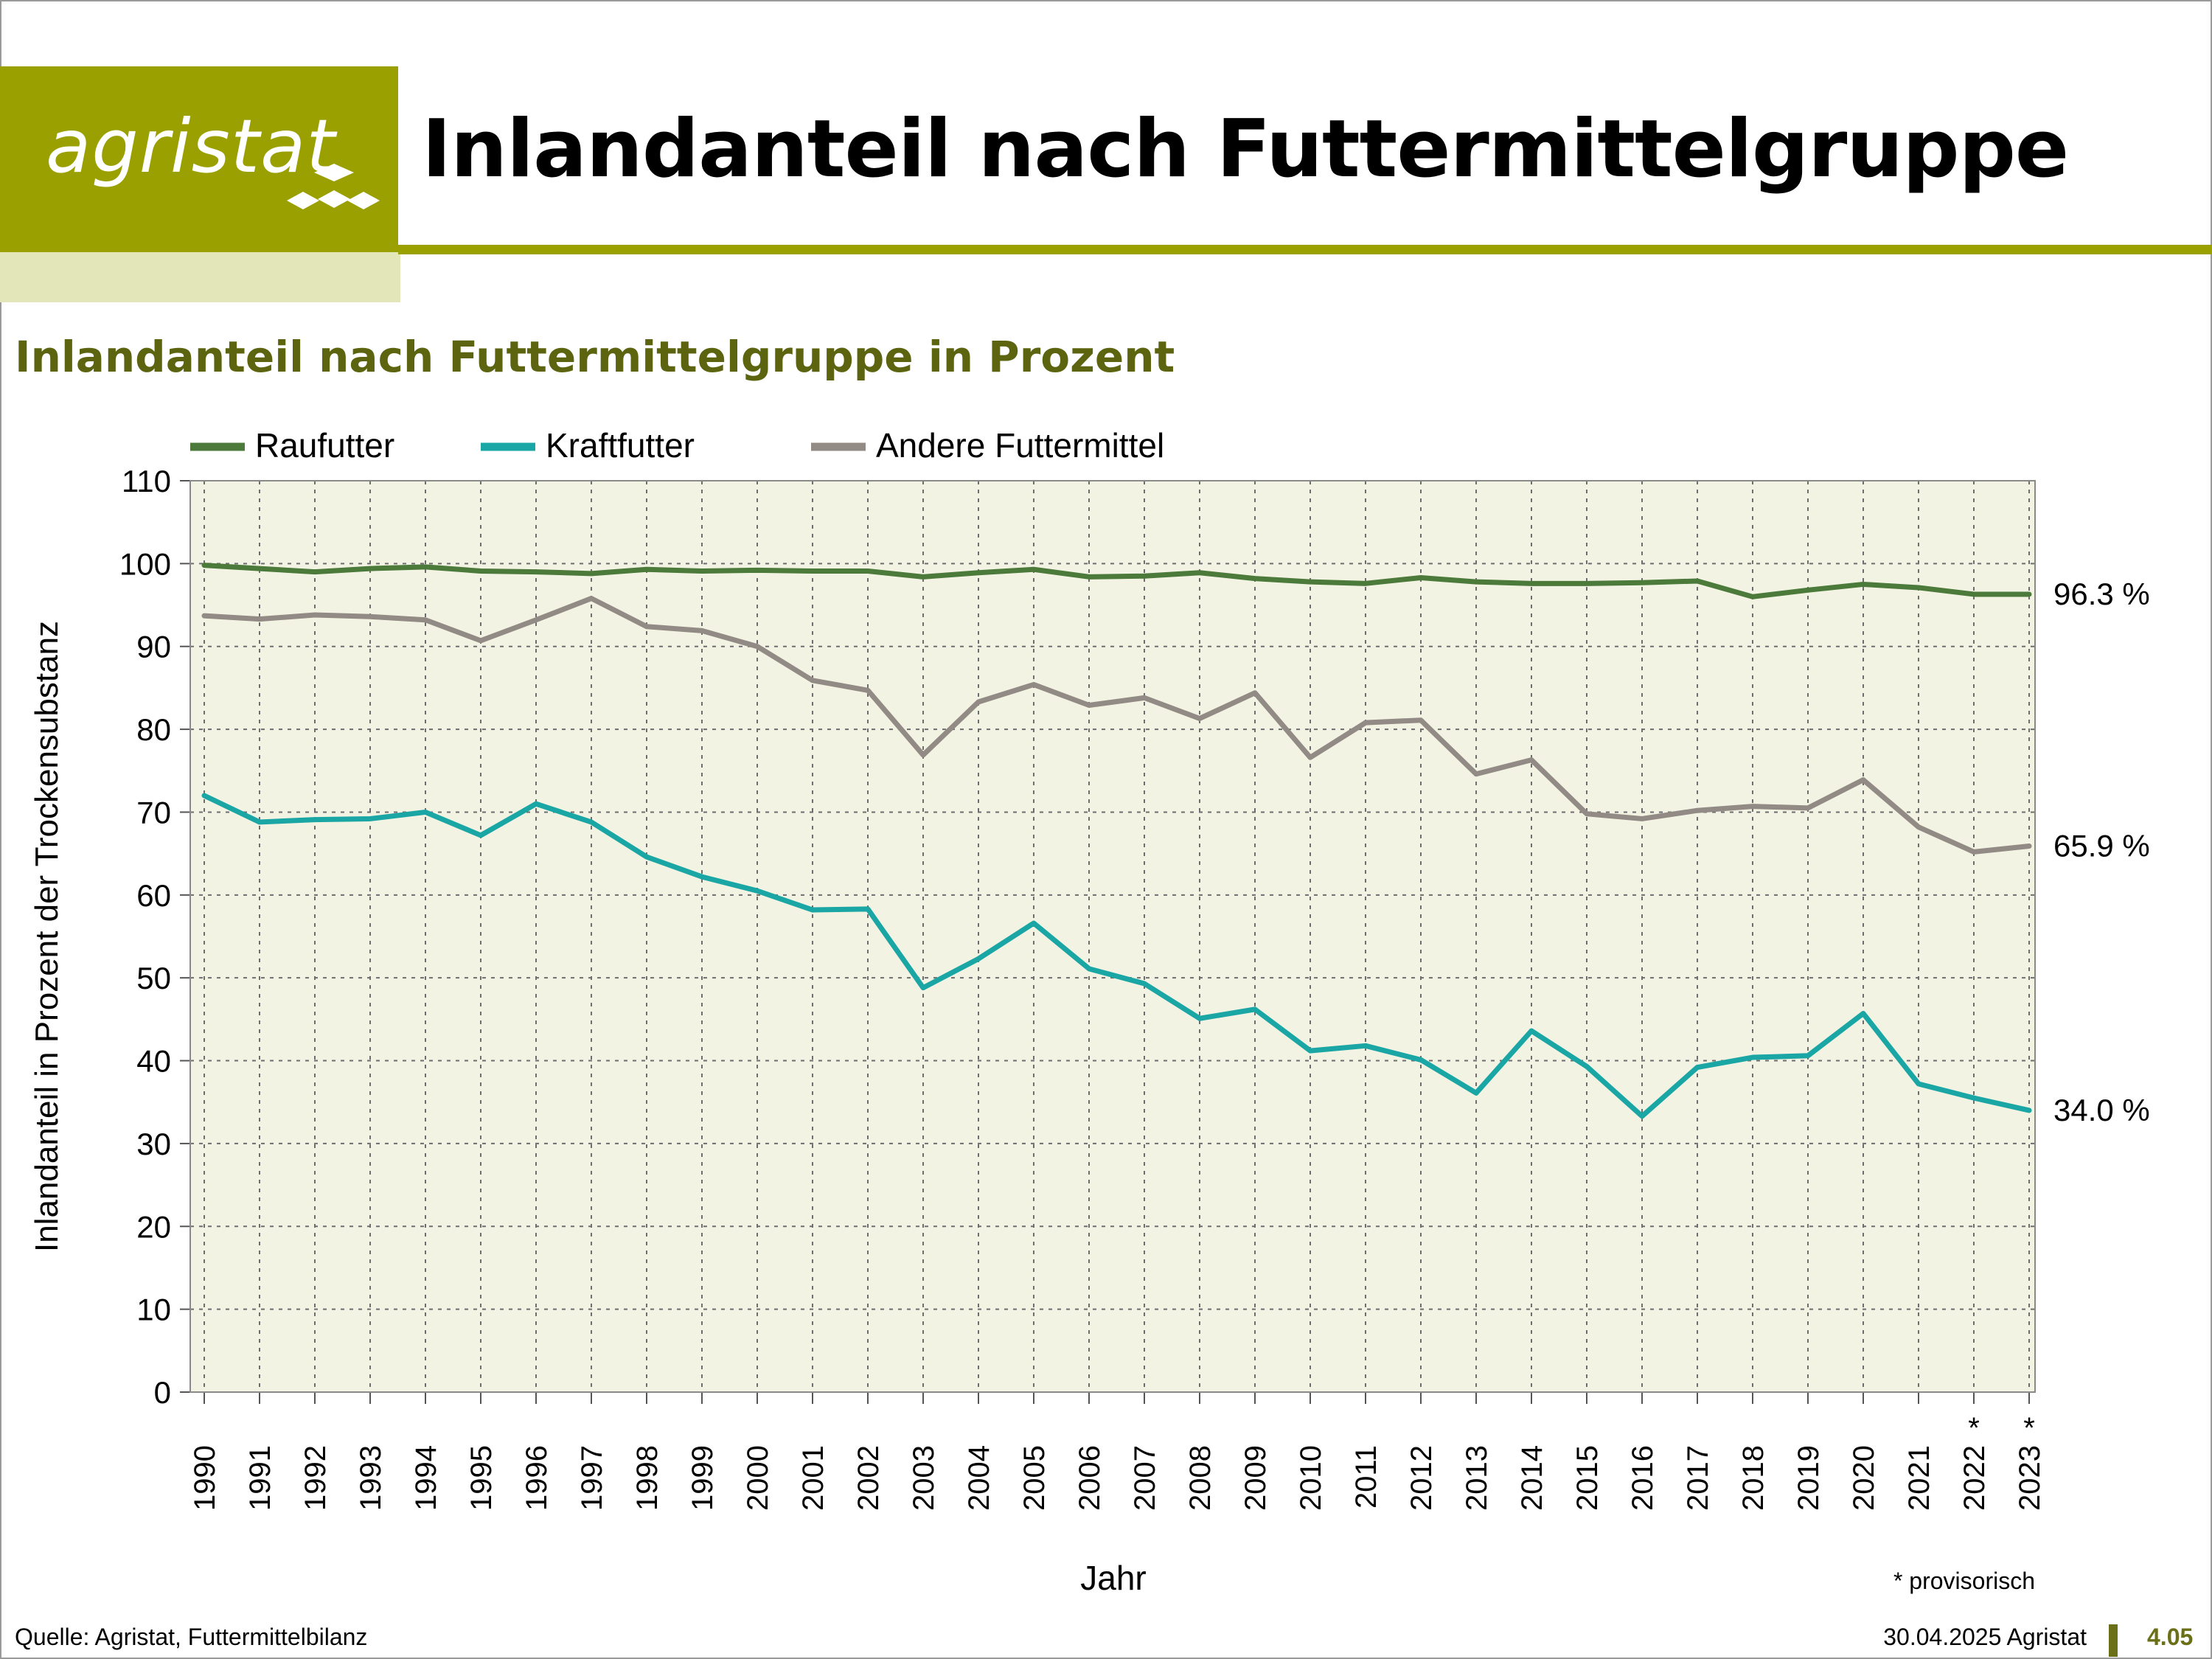 The height and width of the screenshot is (1659, 2212). I want to click on end-label-raufutter: 96.3 %, so click(2101, 594).